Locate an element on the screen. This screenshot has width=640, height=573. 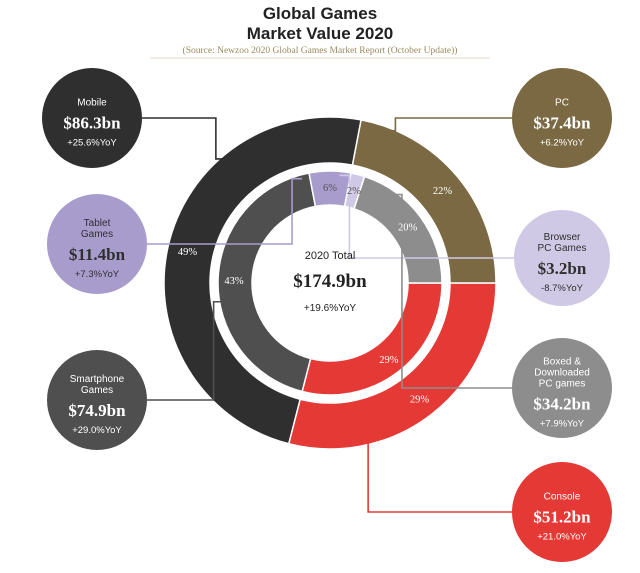
callout-bubble-boxed is located at coordinates (562, 388).